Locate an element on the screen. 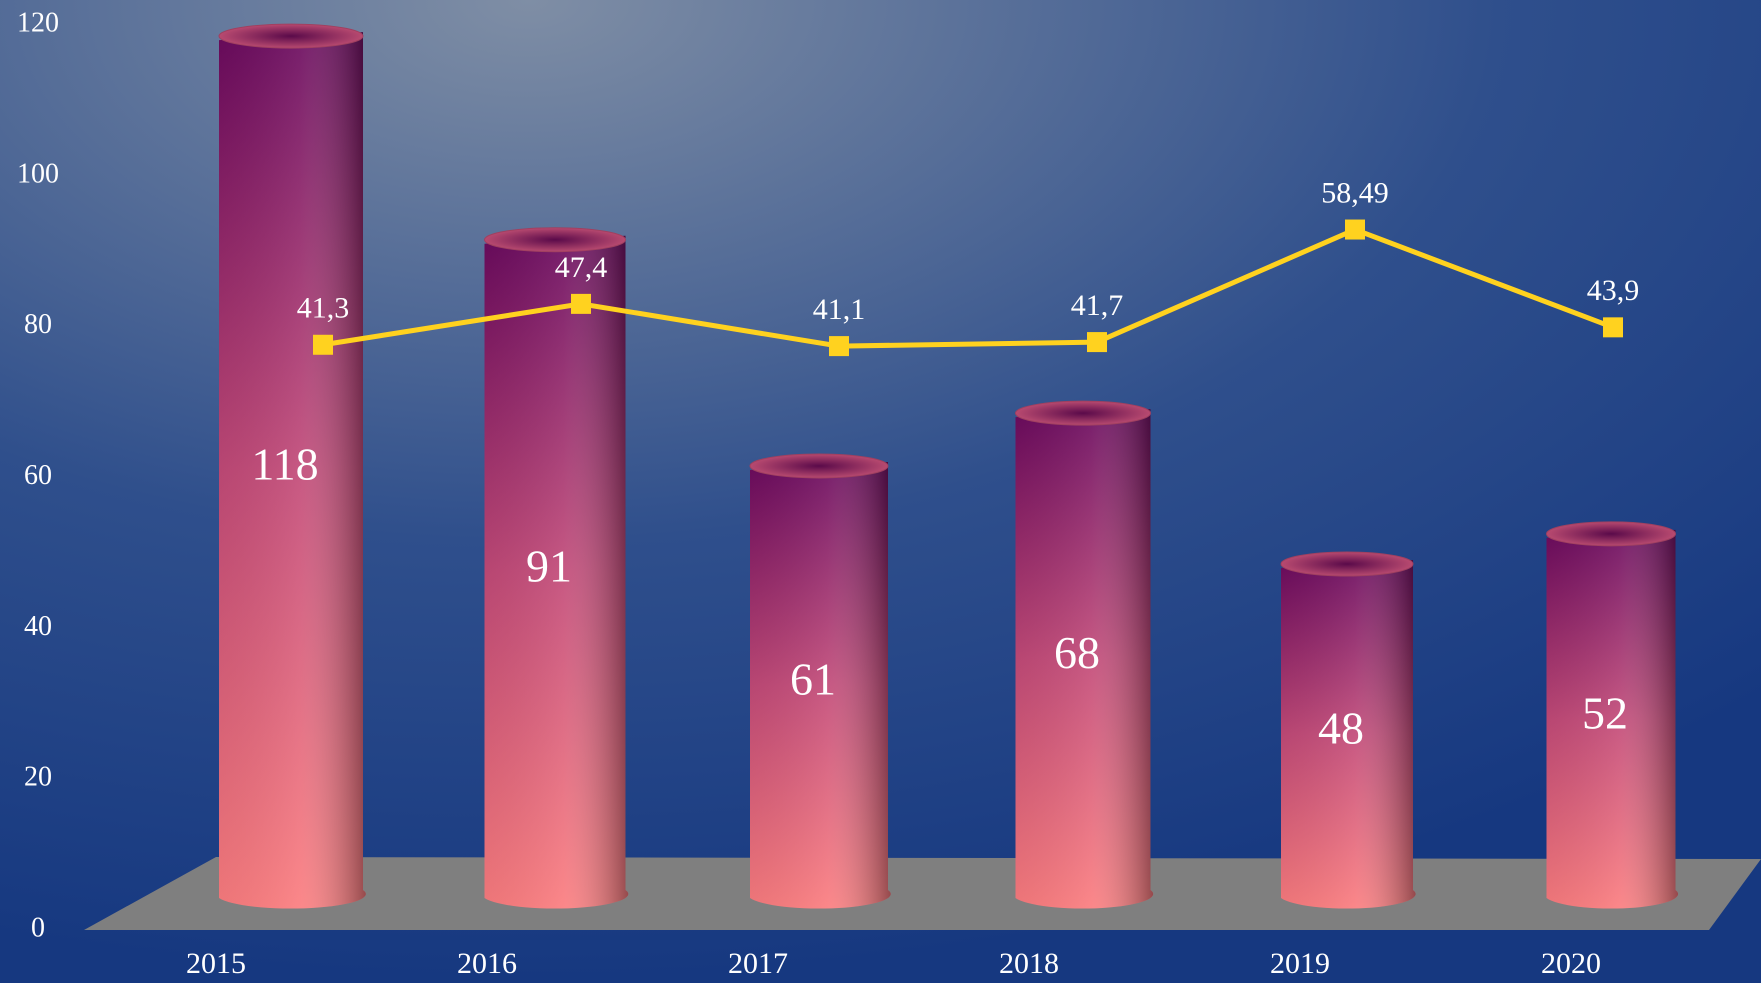 The height and width of the screenshot is (983, 1761). bar-value-label: 52 is located at coordinates (1605, 712).